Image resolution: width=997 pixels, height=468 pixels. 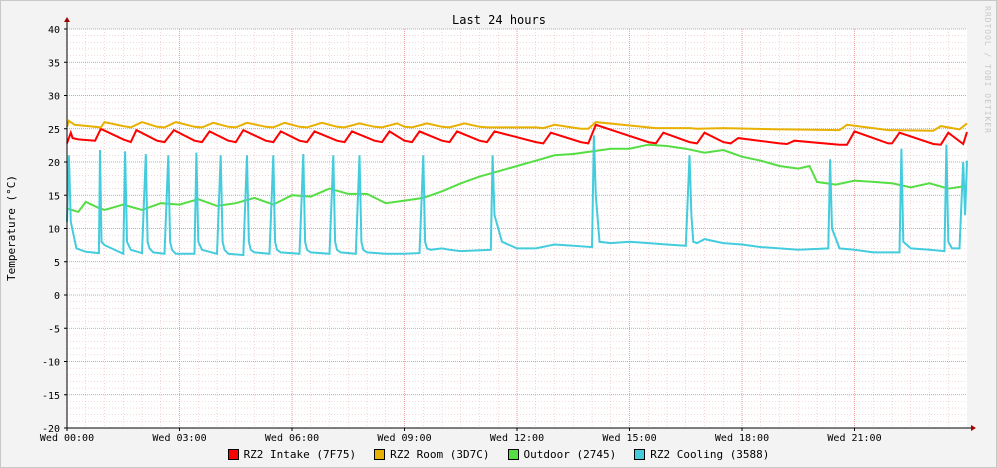 I want to click on y-tick-label: 35, so click(x=54, y=63).